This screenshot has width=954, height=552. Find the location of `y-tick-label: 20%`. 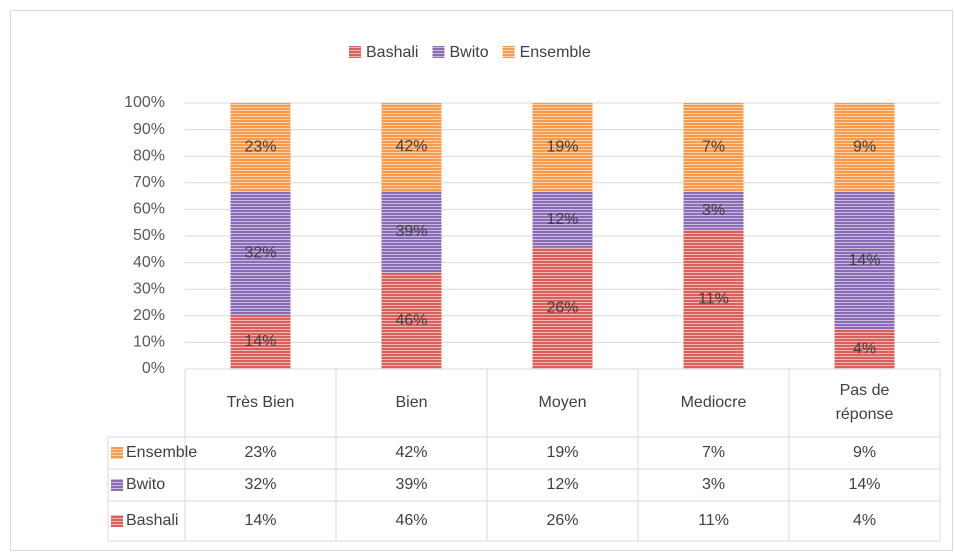

y-tick-label: 20% is located at coordinates (149, 315).